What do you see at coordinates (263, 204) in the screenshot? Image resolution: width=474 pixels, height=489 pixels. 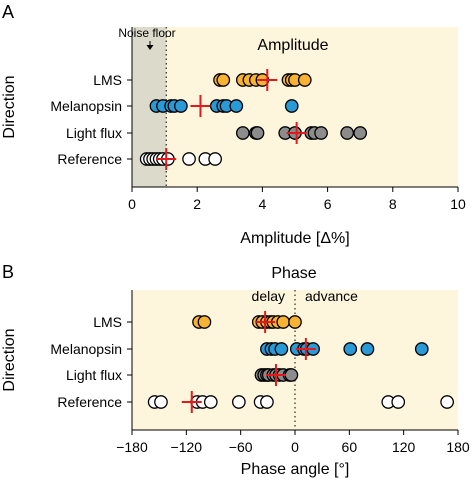 I see `x-tick-label: 4` at bounding box center [263, 204].